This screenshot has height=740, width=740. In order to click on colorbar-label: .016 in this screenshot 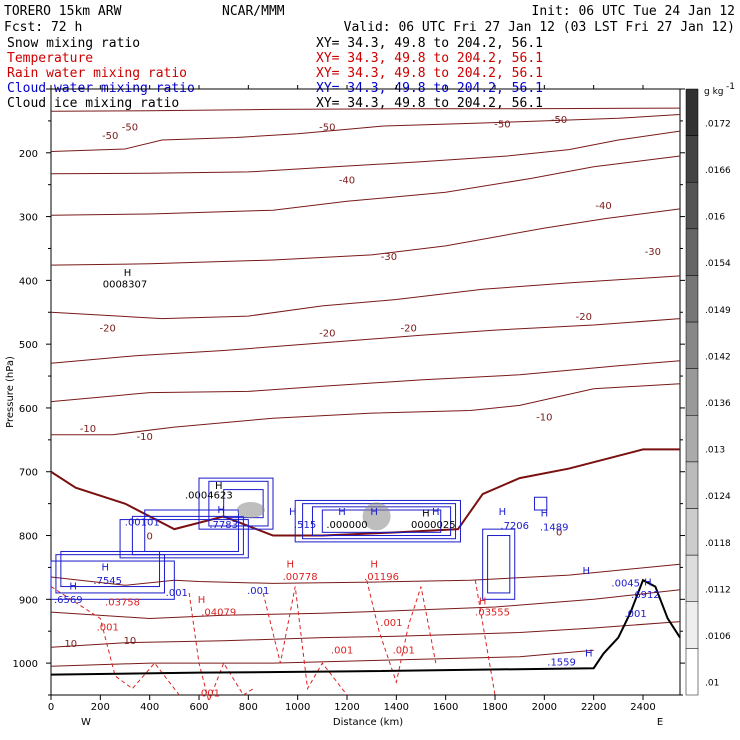, I will do `click(715, 218)`.